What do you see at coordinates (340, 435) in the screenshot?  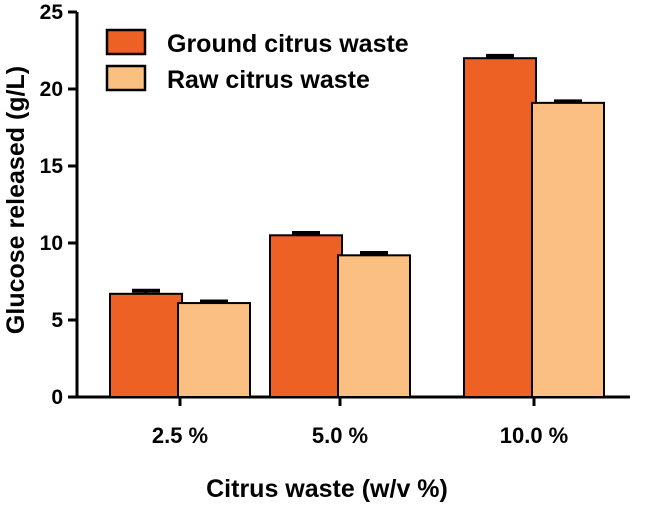 I see `x-tick-label: 5.0 %` at bounding box center [340, 435].